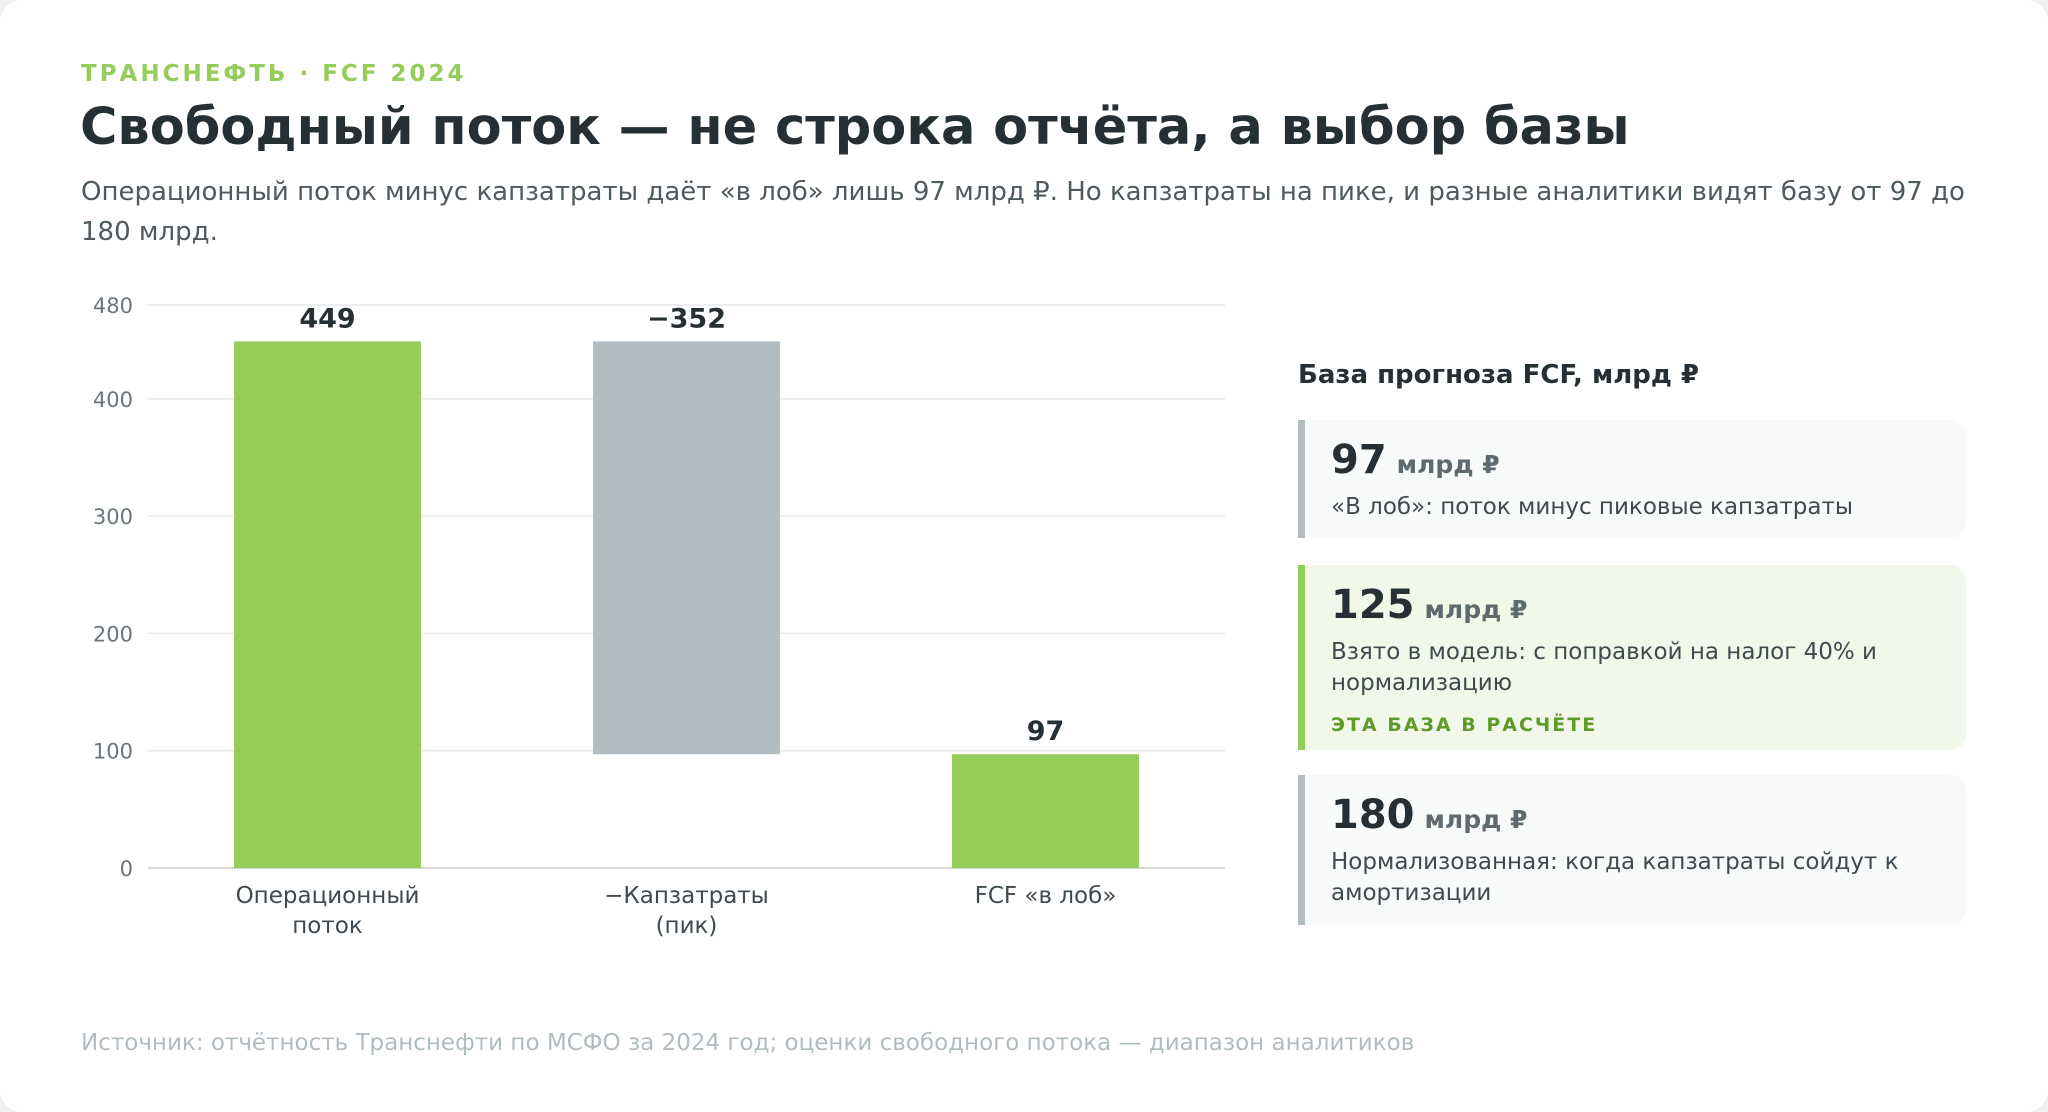 Image resolution: width=2048 pixels, height=1112 pixels. I want to click on y-tick-label: 300, so click(113, 517).